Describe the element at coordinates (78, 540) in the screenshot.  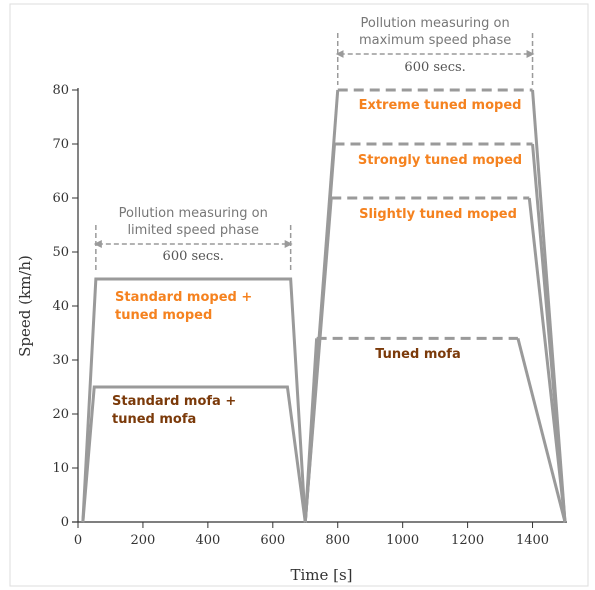
I see `x-tick-label-0: 0` at that location.